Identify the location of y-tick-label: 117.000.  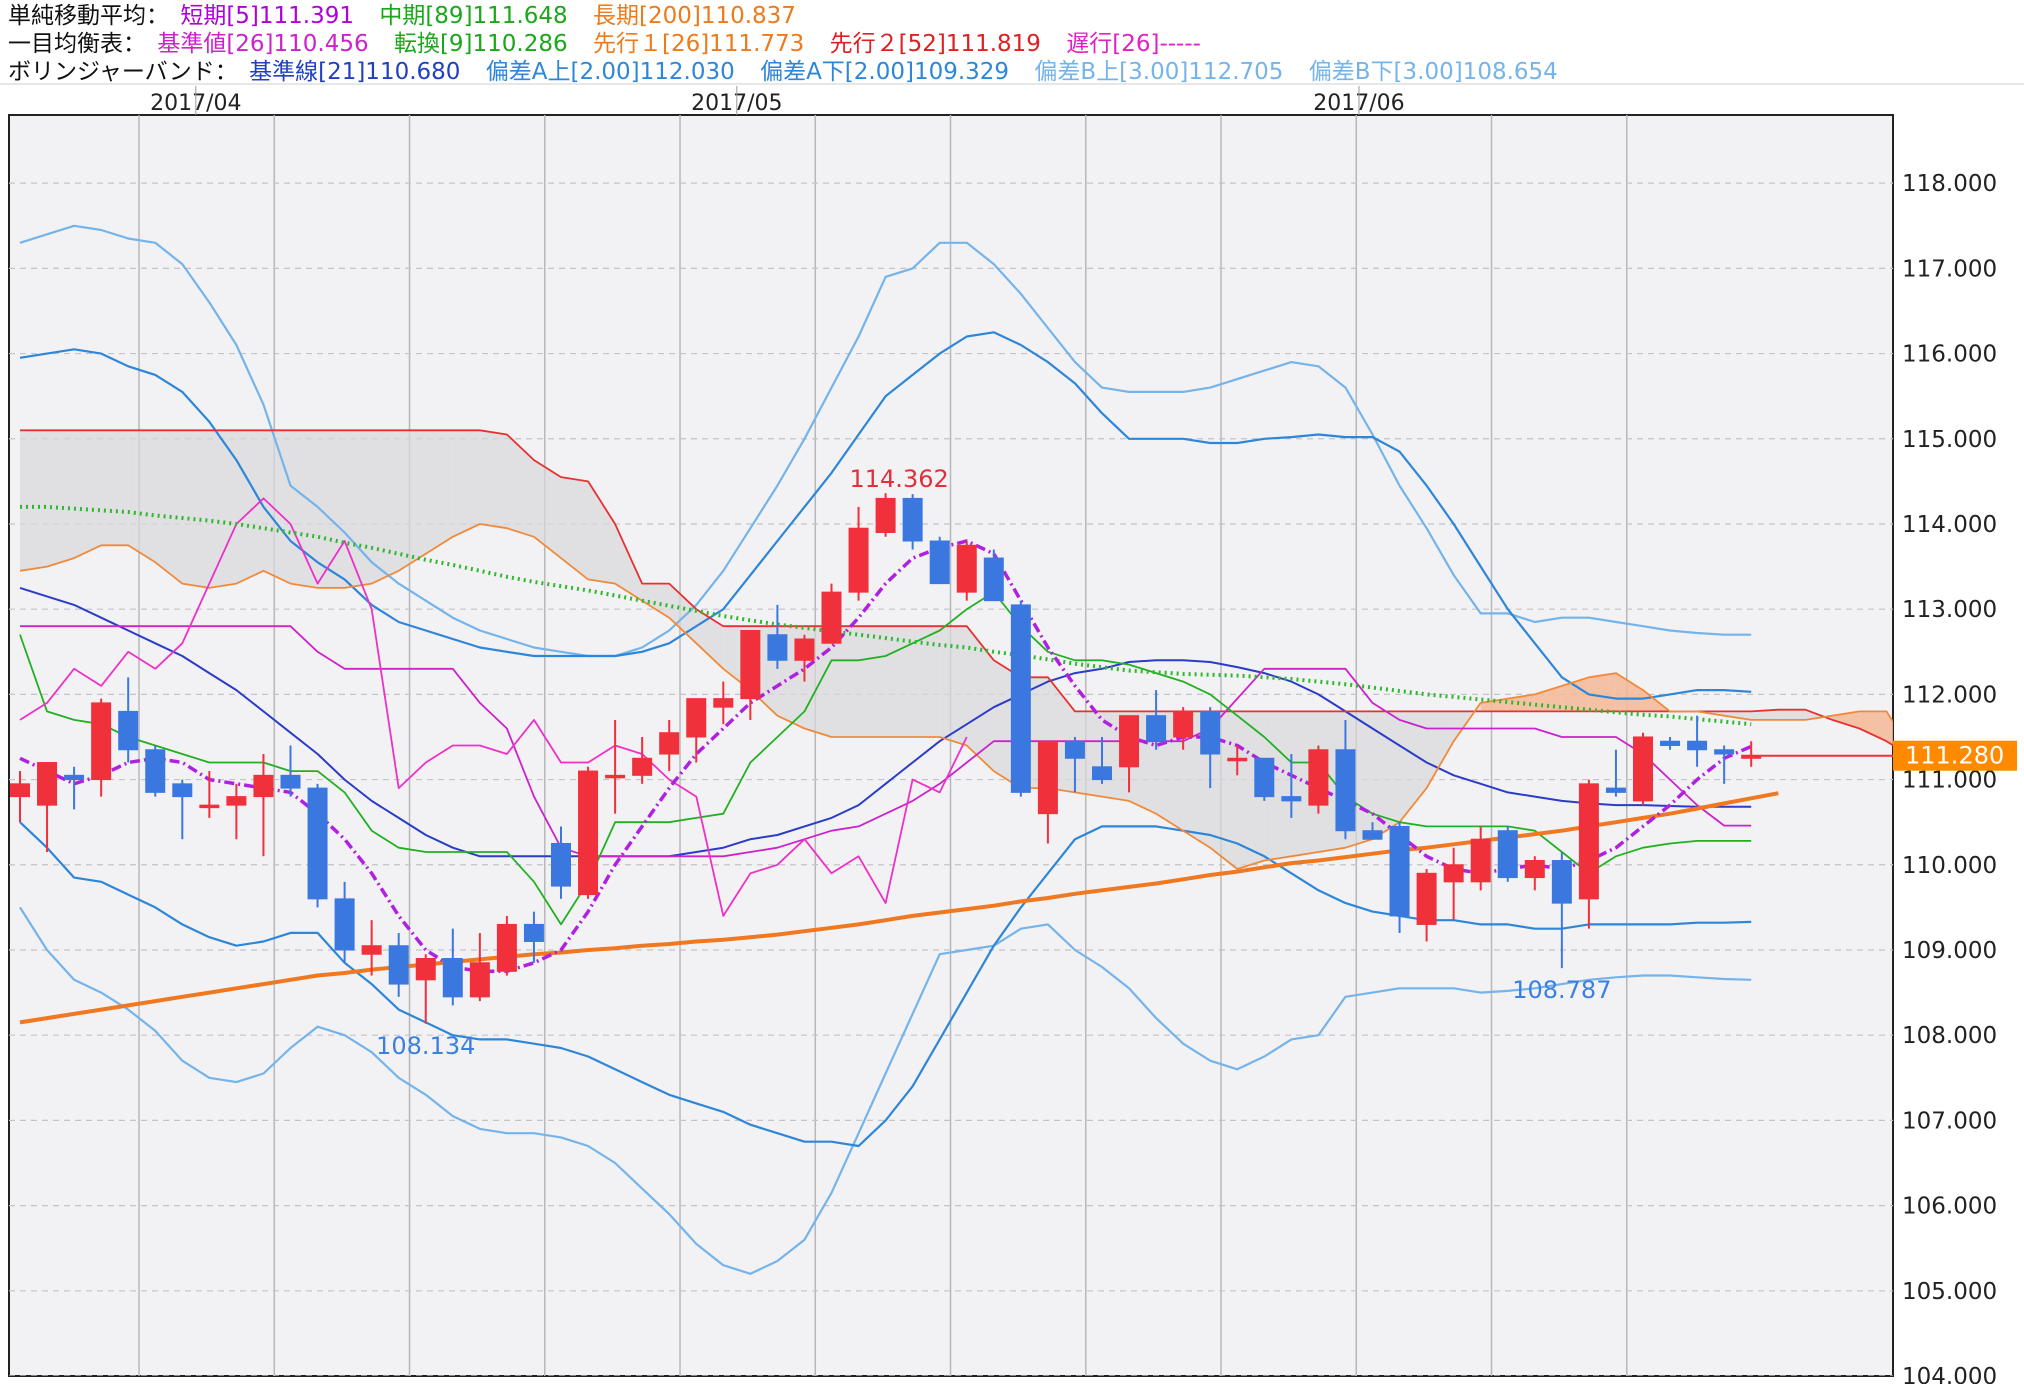
(1949, 269).